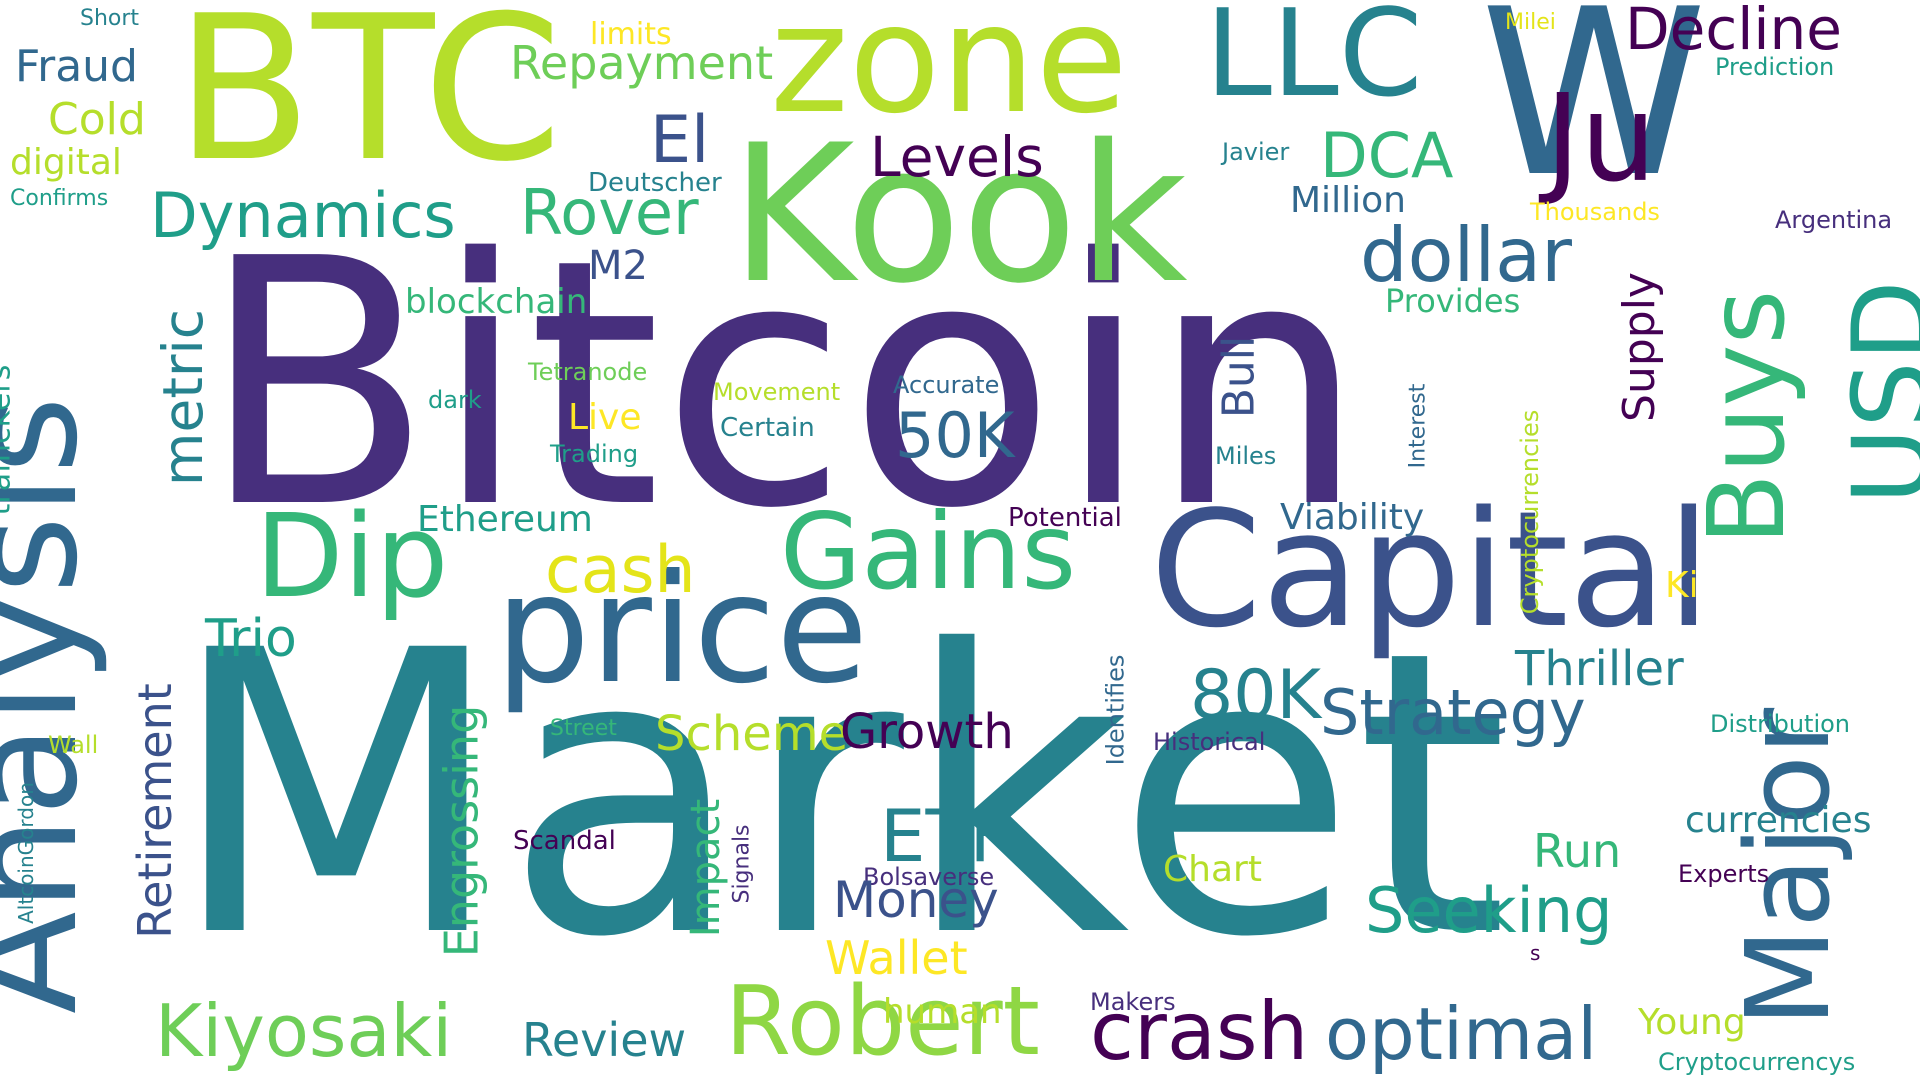  Describe the element at coordinates (1256, 152) in the screenshot. I see `word-javier: Javier` at that location.